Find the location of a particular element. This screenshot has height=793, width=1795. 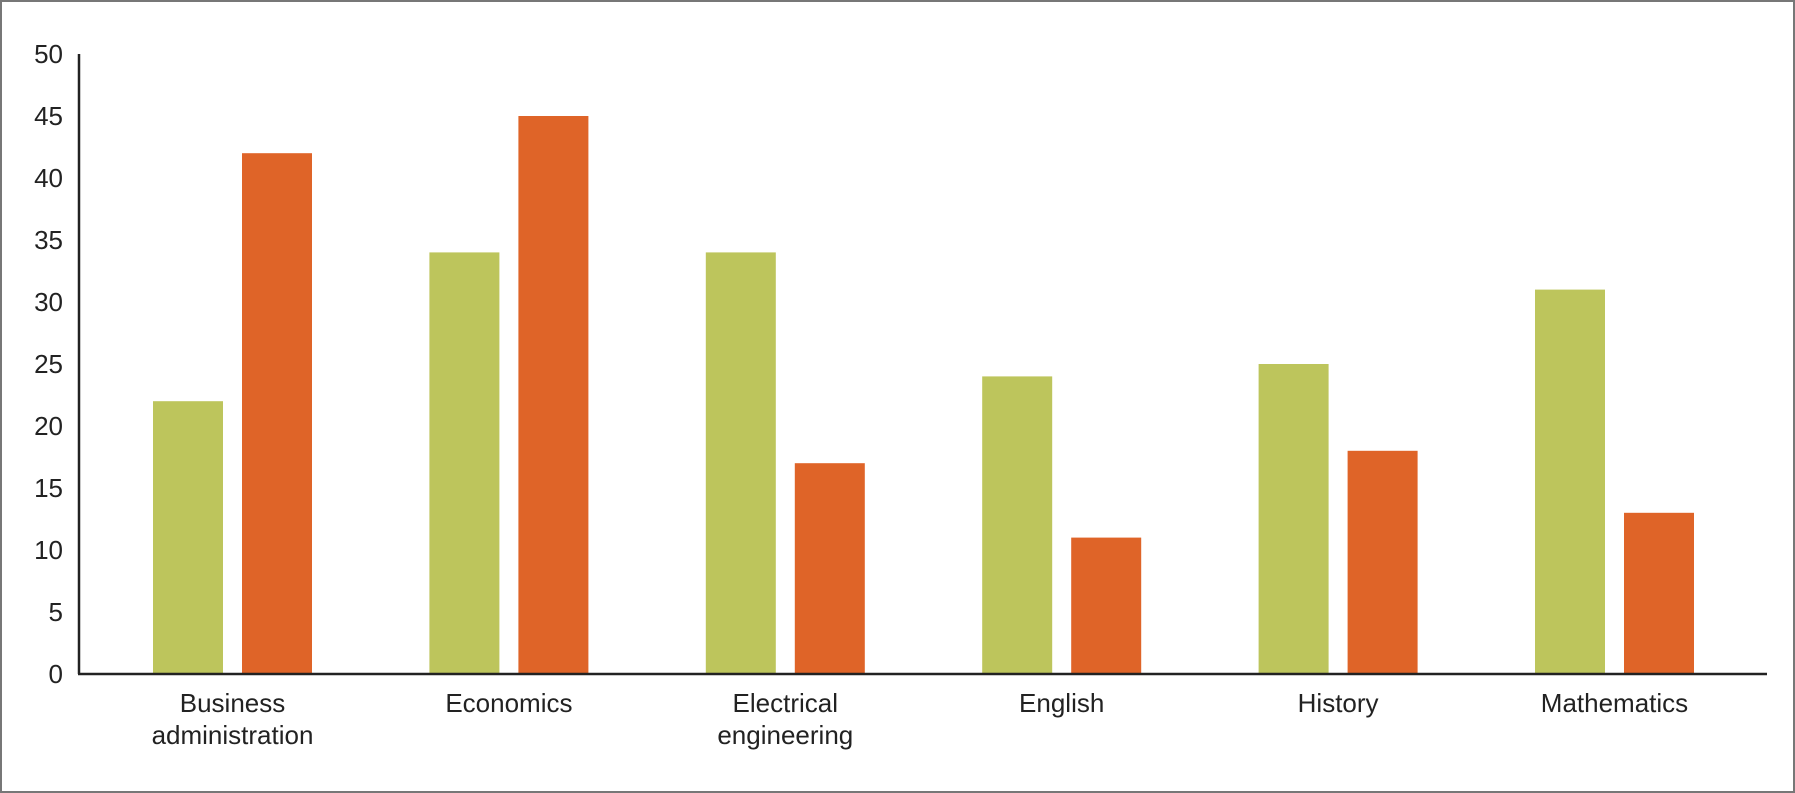

y-tick-label: 30 is located at coordinates (48, 302).